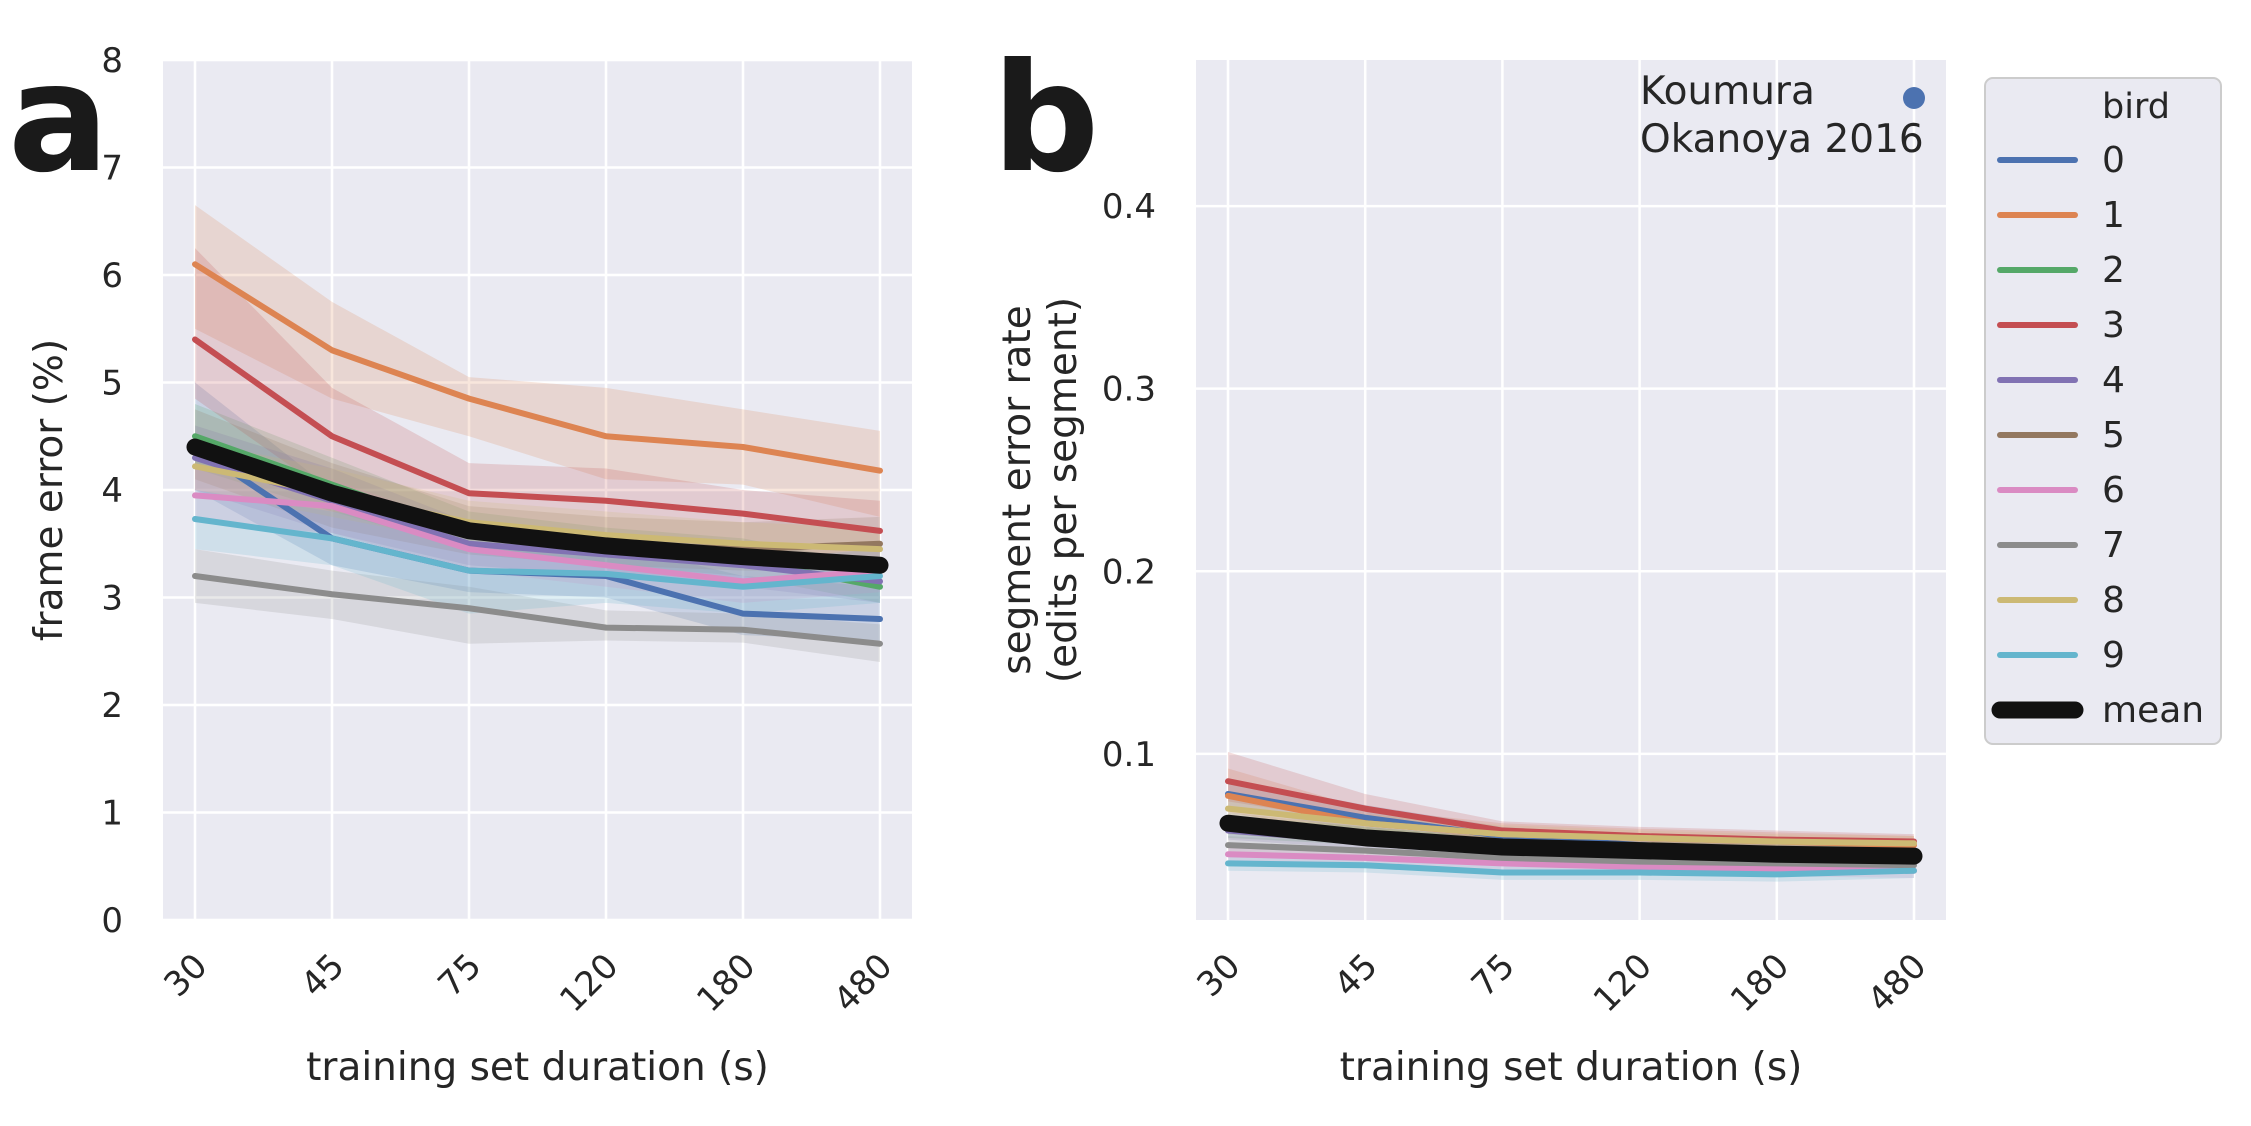 The image size is (2251, 1126). What do you see at coordinates (112, 921) in the screenshot?
I see `y-tick-label: 0` at bounding box center [112, 921].